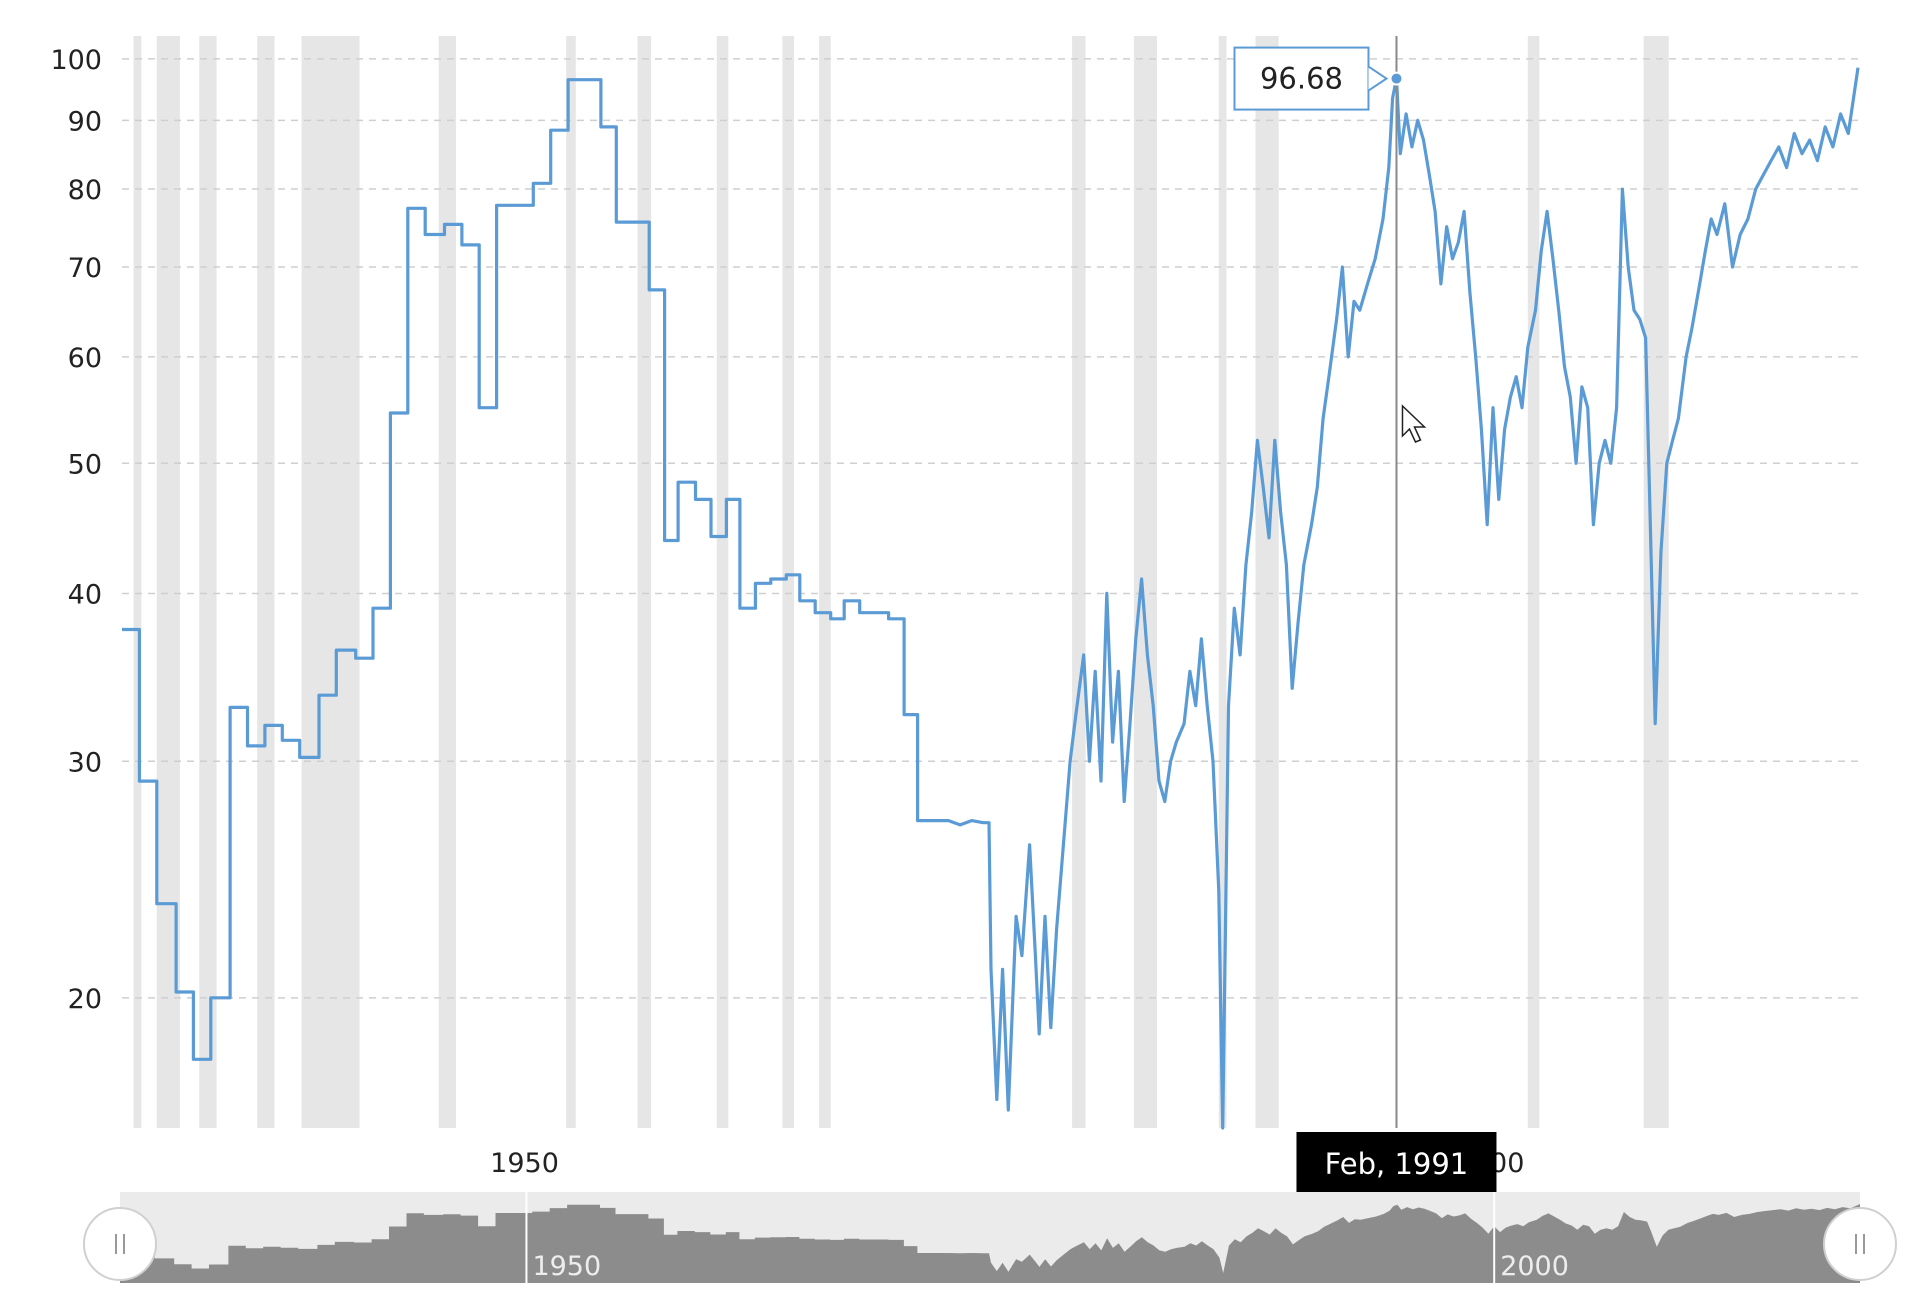  I want to click on navigator-right-handle, so click(1860, 1244).